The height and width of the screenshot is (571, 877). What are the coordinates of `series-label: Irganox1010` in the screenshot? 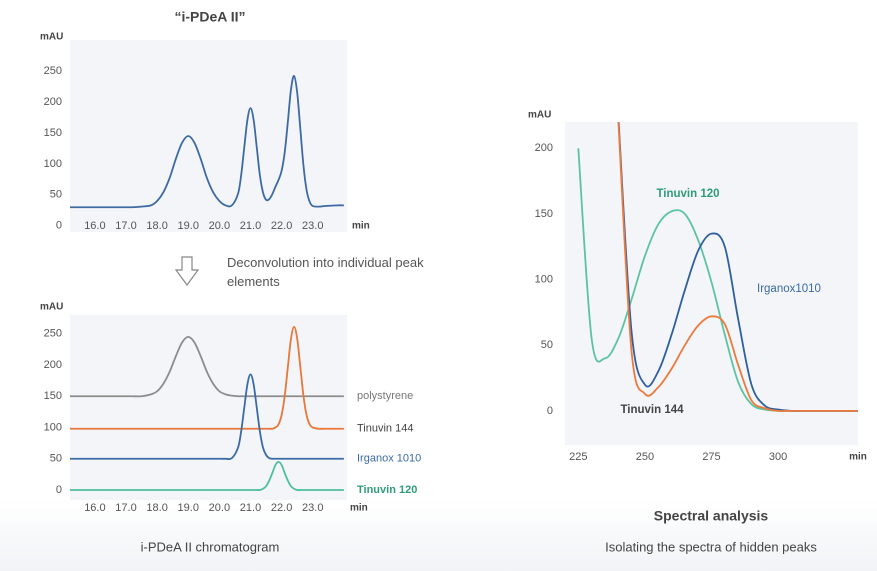 It's located at (789, 289).